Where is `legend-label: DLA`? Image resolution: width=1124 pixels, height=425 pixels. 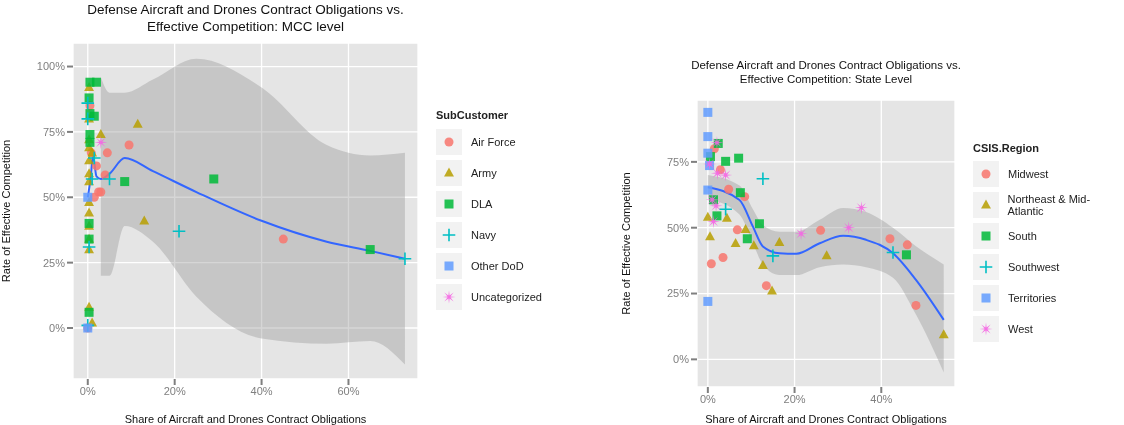
legend-label: DLA is located at coordinates (482, 203).